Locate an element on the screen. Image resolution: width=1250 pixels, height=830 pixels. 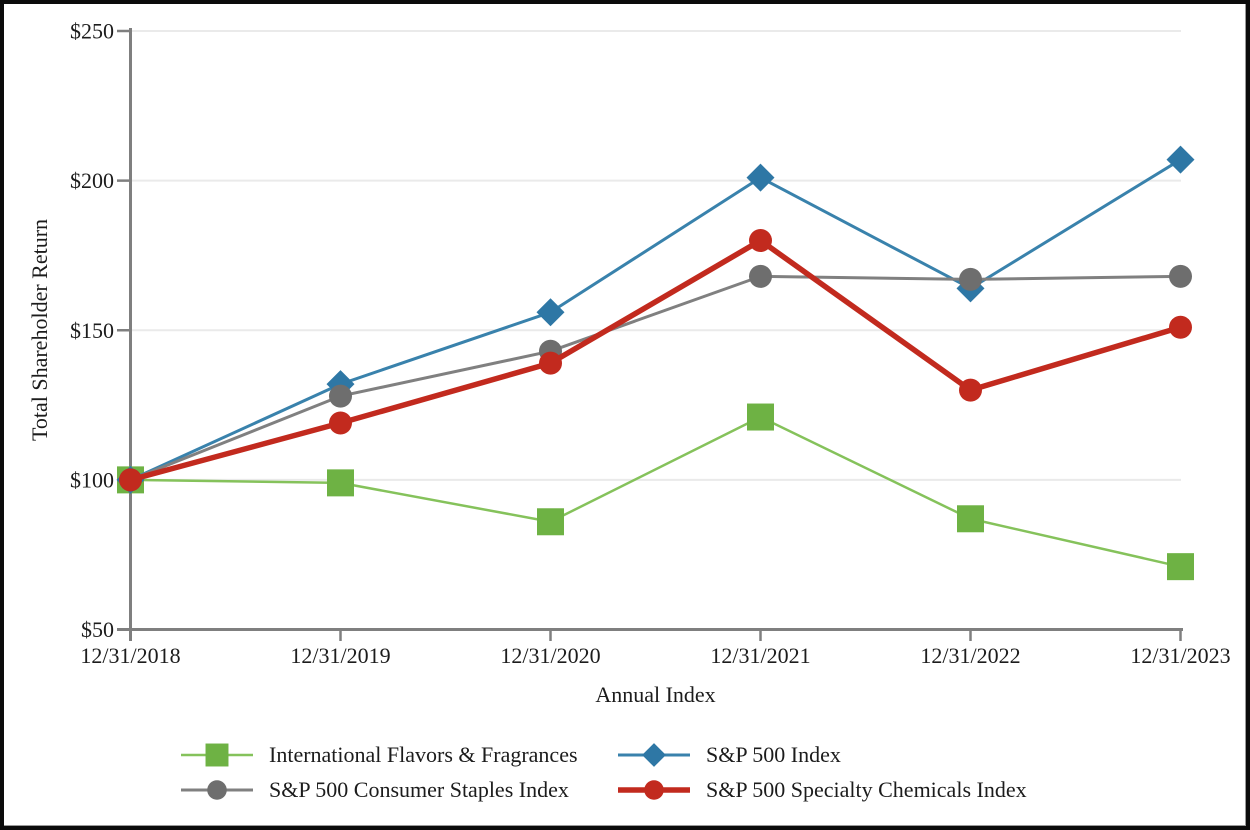
y-tick-label: $150 is located at coordinates (92, 330).